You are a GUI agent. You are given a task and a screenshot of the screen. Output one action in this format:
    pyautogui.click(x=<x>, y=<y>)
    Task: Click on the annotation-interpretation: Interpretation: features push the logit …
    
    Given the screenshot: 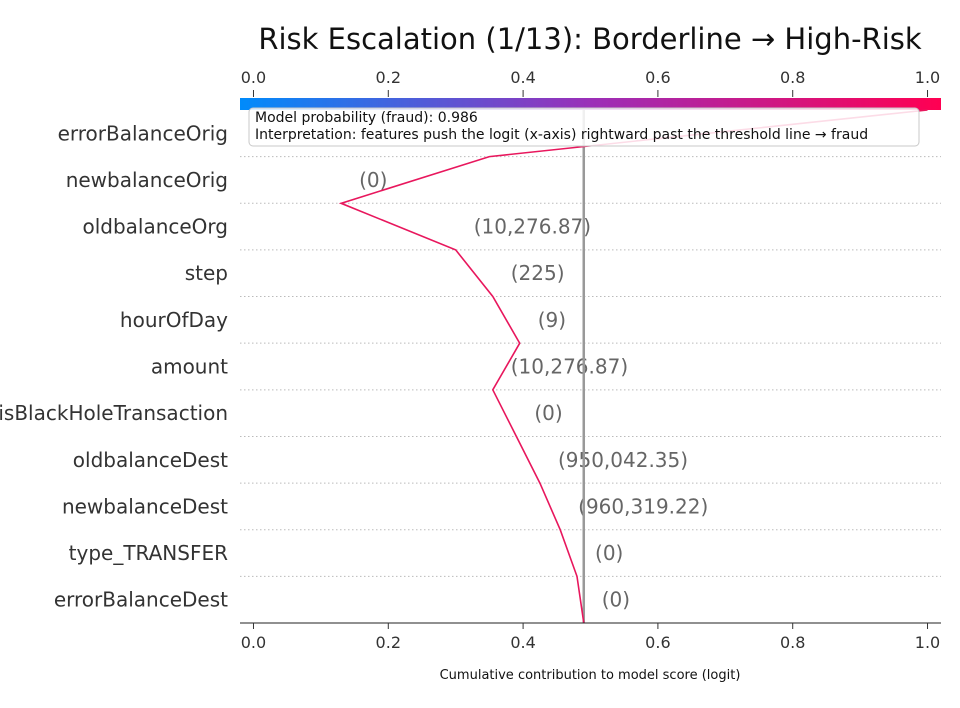 What is the action you would take?
    pyautogui.click(x=561, y=135)
    